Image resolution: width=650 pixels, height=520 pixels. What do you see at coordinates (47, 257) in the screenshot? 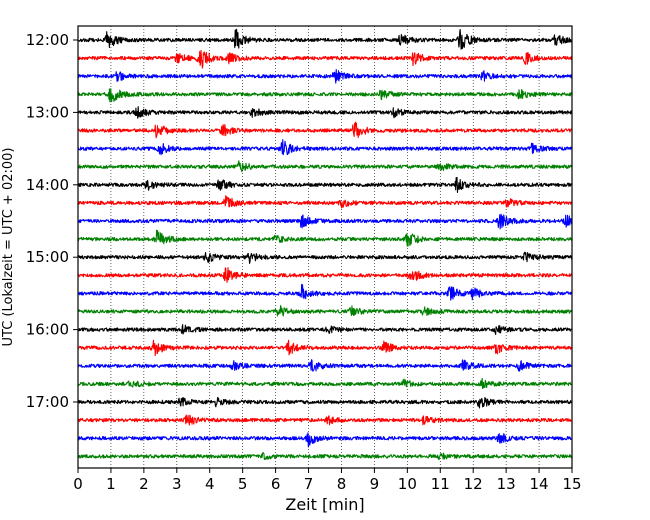
I see `y-tick-label: 15:00` at bounding box center [47, 257].